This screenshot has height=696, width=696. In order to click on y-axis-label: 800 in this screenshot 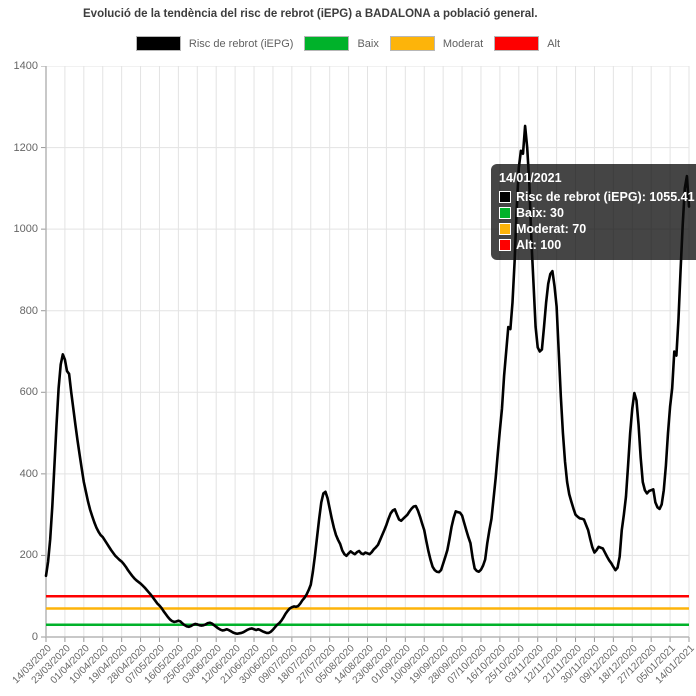, I will do `click(28, 310)`.